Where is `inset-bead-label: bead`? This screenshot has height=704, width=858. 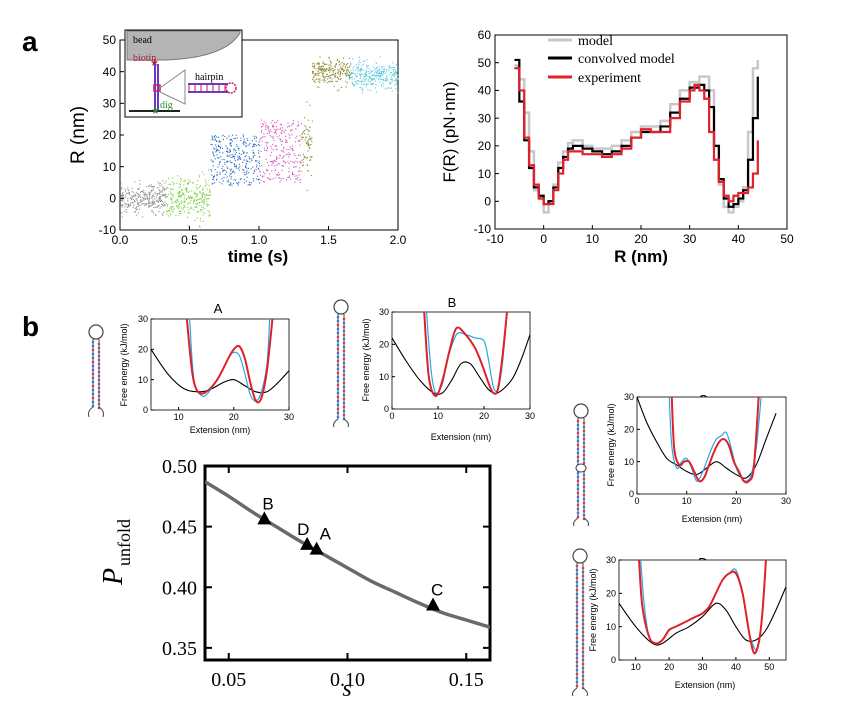
inset-bead-label: bead is located at coordinates (142, 40).